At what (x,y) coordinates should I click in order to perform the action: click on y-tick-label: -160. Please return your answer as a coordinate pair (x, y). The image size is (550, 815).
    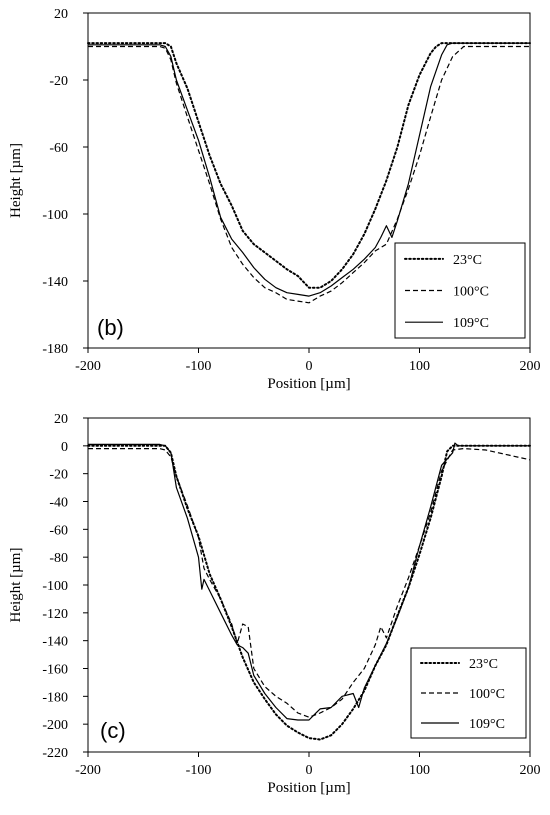
    Looking at the image, I should click on (55, 670).